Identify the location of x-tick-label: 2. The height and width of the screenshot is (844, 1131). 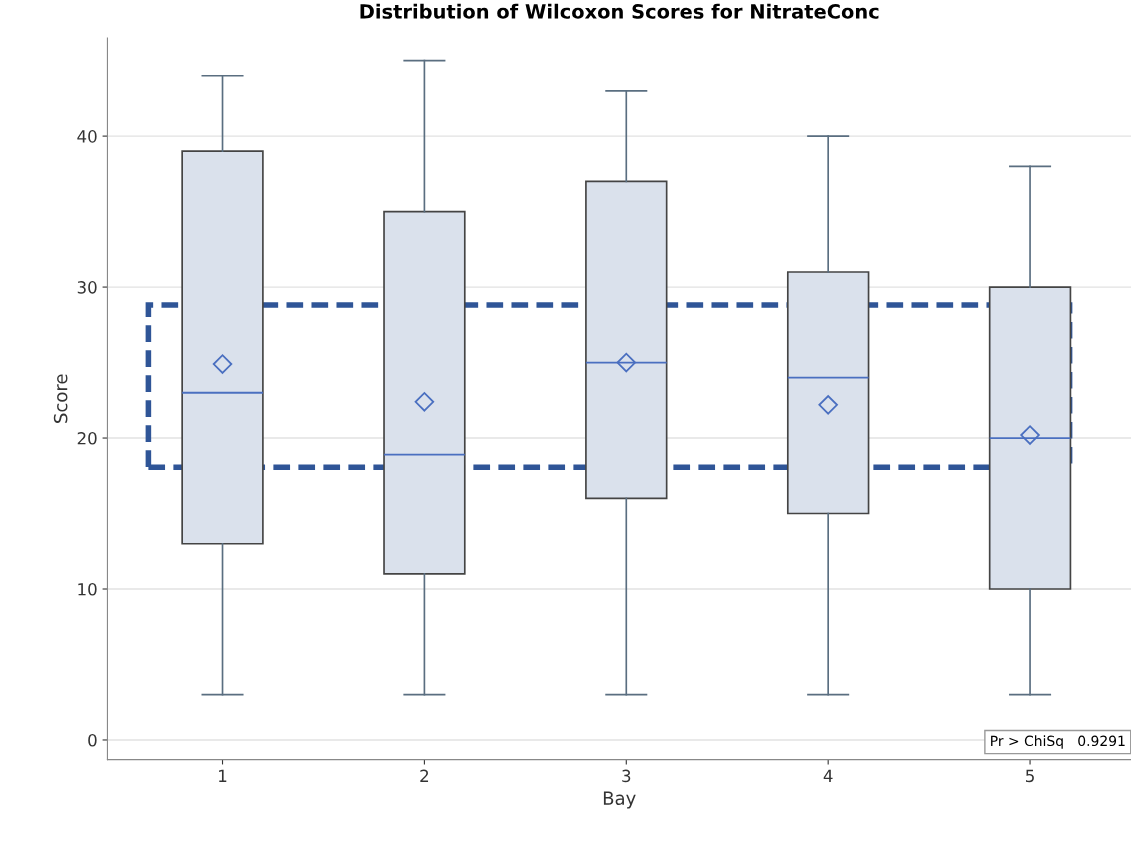
(424, 775).